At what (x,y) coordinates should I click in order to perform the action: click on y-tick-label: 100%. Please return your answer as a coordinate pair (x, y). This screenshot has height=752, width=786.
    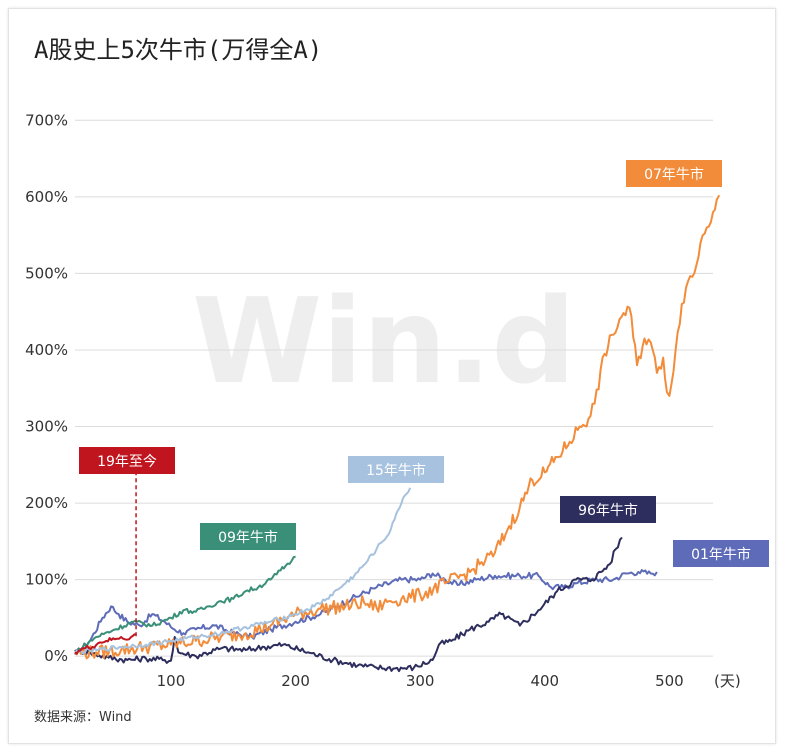
    Looking at the image, I should click on (46, 580).